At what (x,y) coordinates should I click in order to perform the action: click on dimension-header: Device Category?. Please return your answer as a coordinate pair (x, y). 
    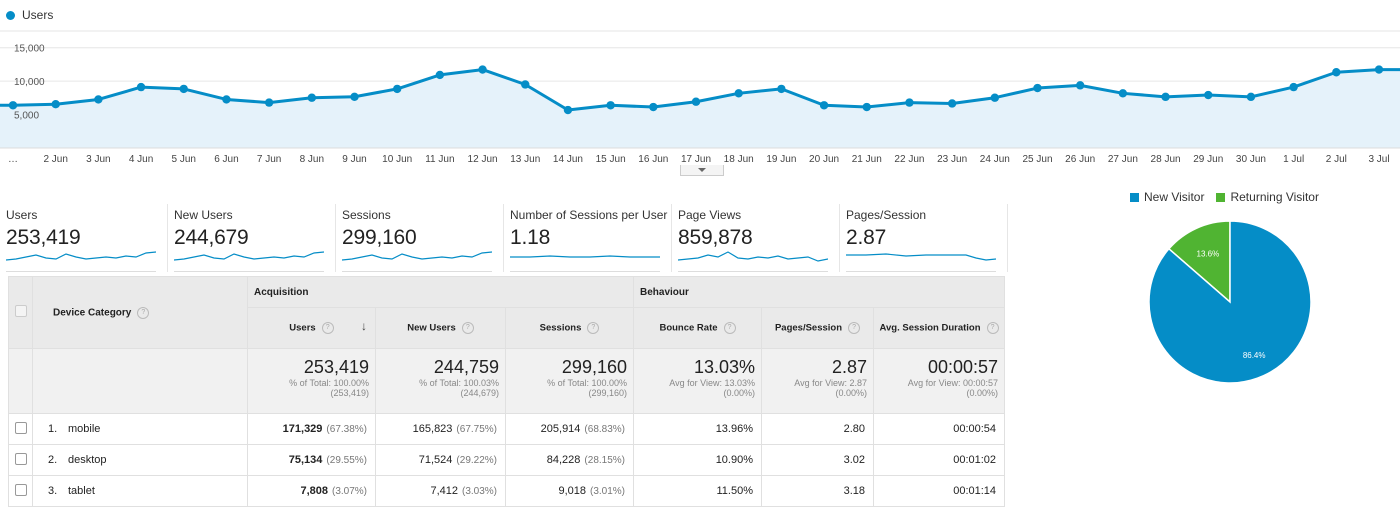
    Looking at the image, I should click on (140, 312).